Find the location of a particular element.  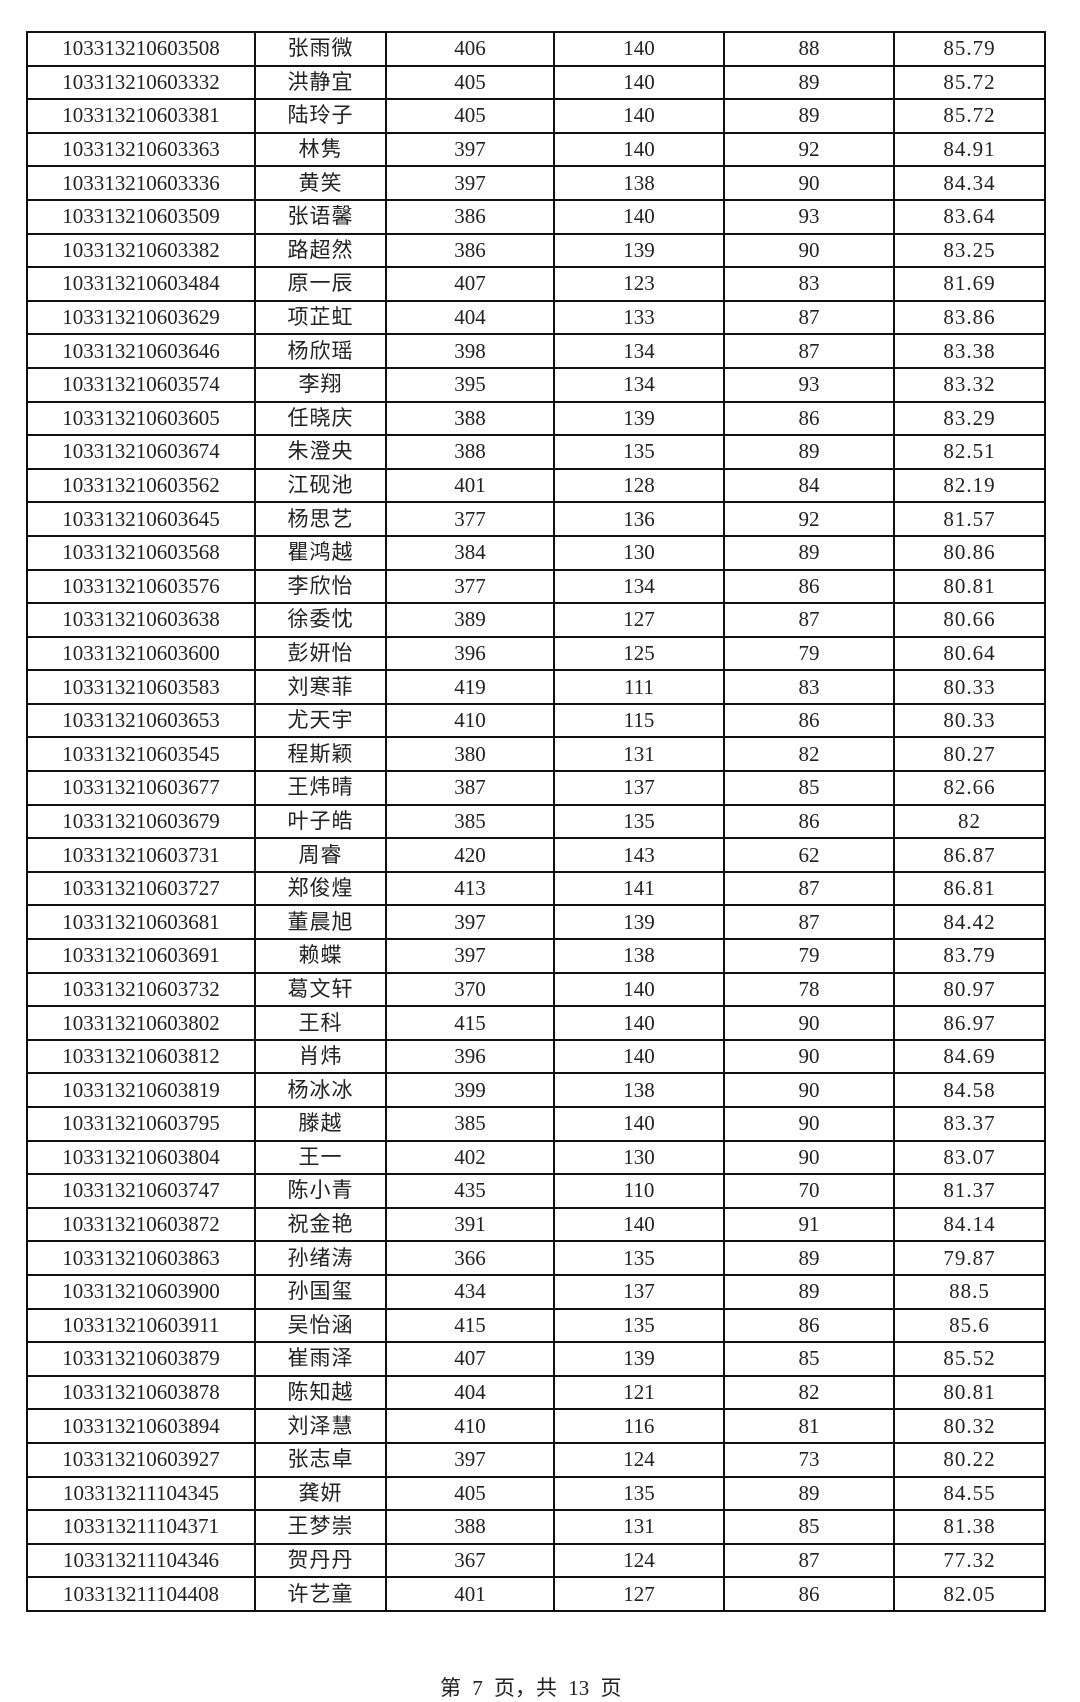

table-row: 103313210603872 祝金艳 391 140 91 84.14 is located at coordinates (536, 1224).